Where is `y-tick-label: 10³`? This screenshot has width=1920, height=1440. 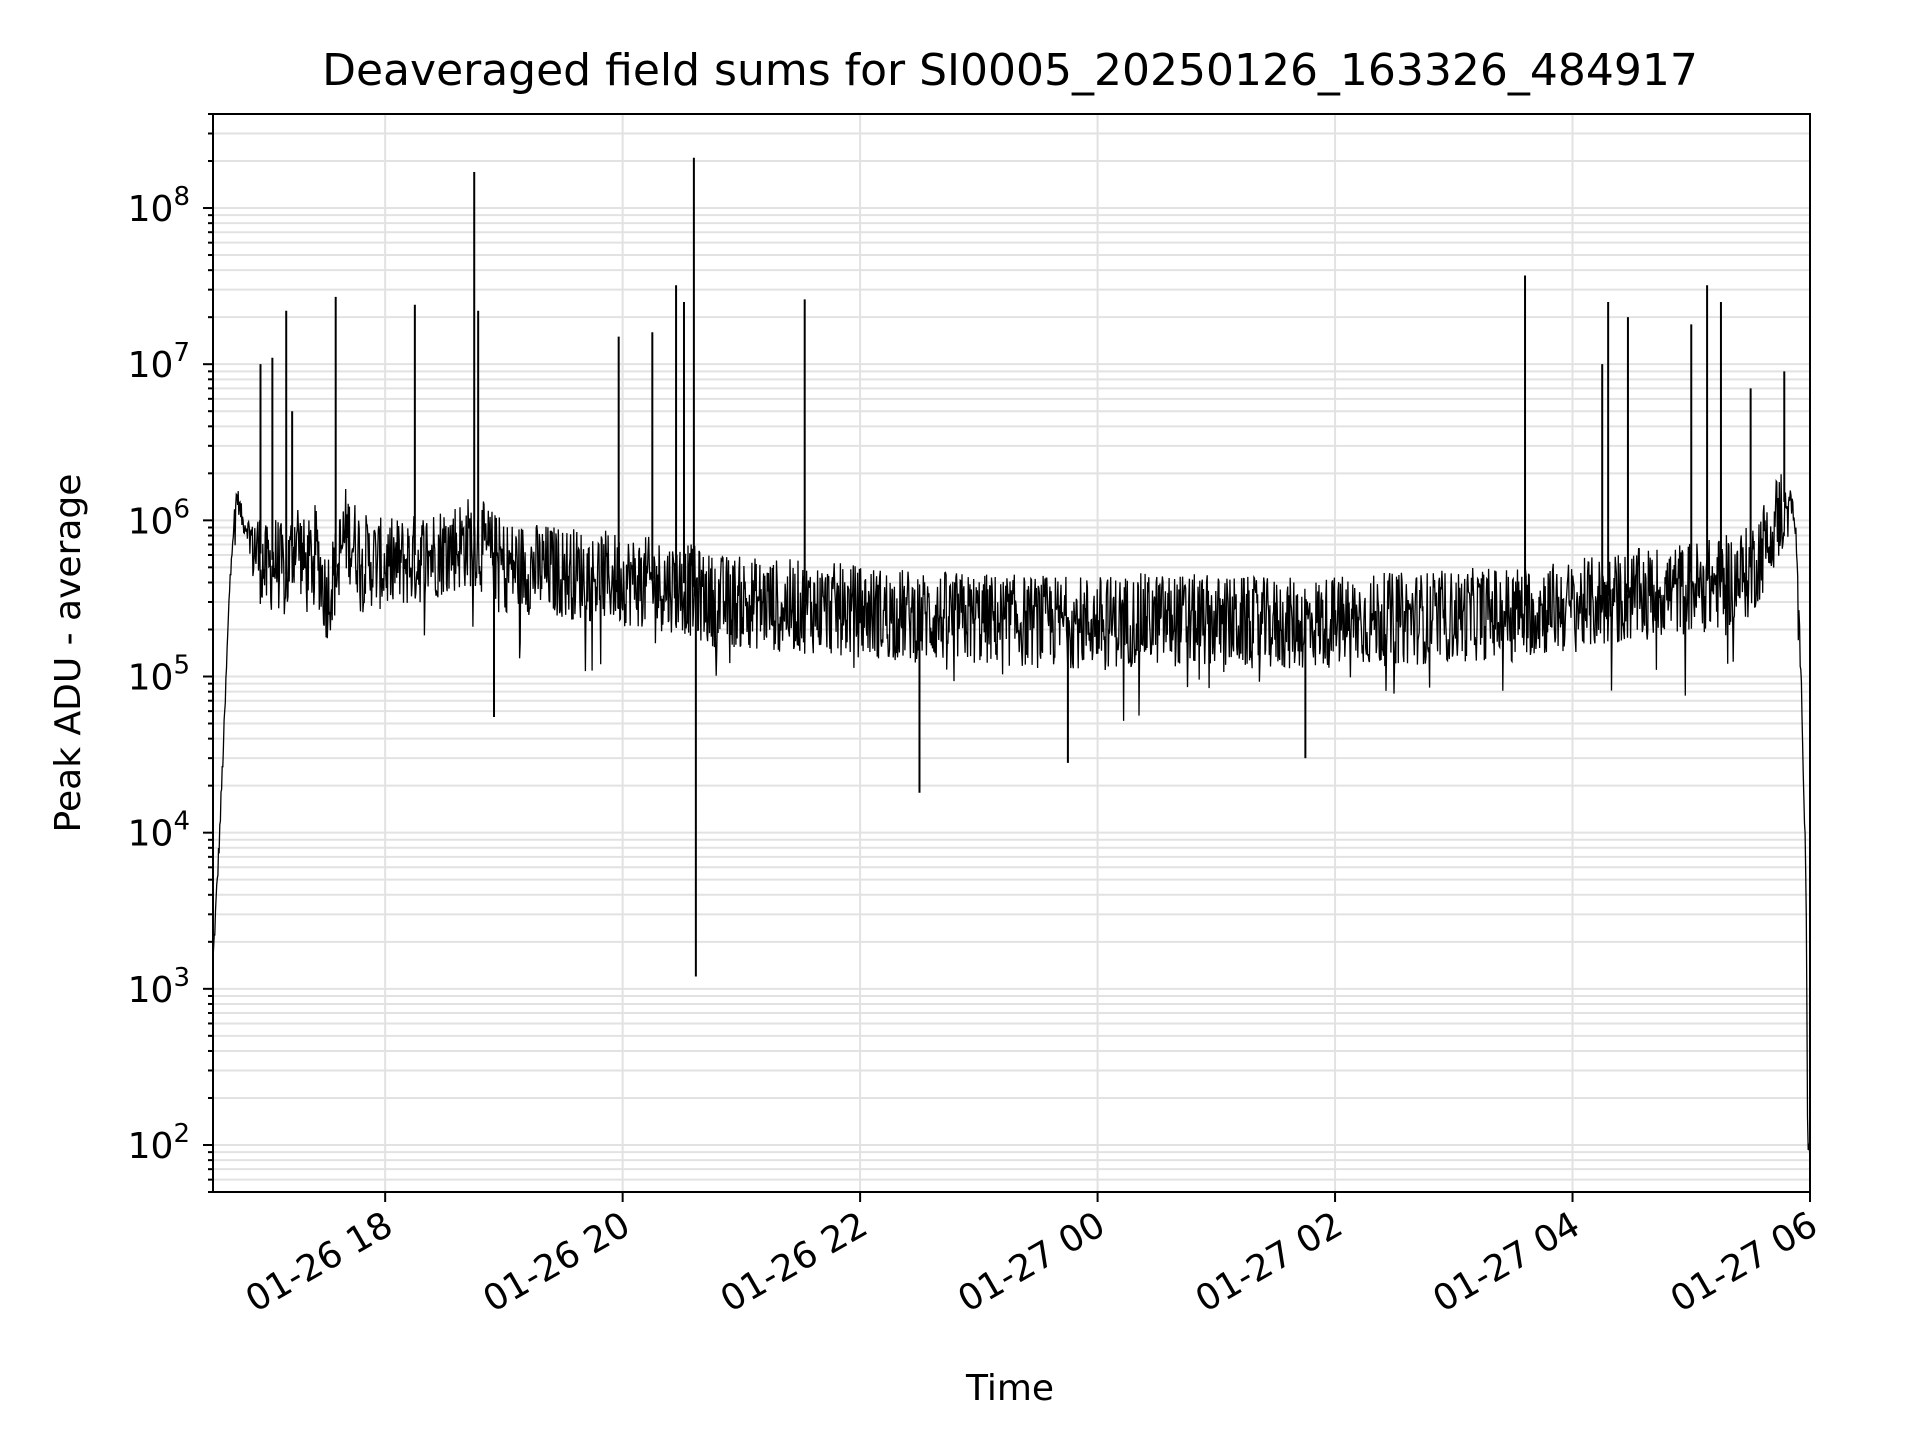
y-tick-label: 10³ is located at coordinates (159, 987).